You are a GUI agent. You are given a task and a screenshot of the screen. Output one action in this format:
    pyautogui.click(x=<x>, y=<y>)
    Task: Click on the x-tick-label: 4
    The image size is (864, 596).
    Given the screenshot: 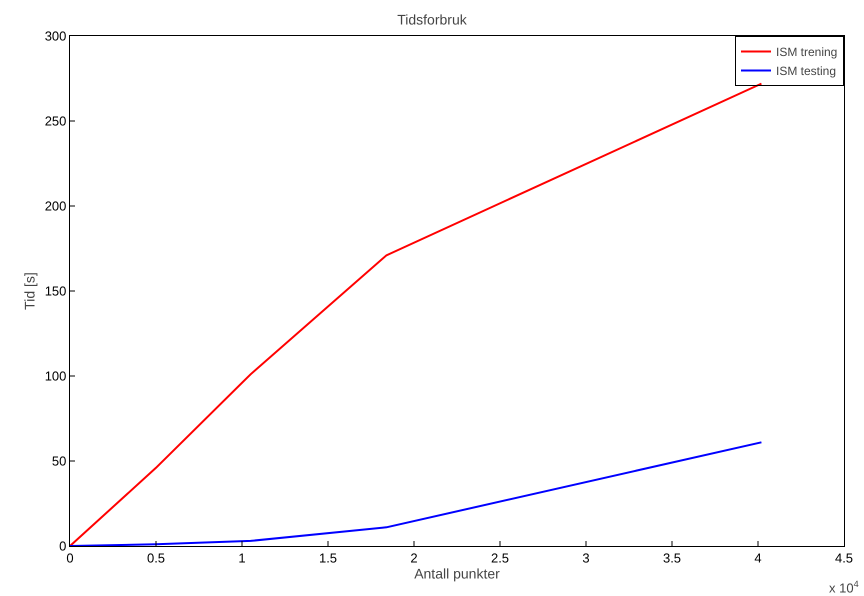 What is the action you would take?
    pyautogui.click(x=758, y=558)
    